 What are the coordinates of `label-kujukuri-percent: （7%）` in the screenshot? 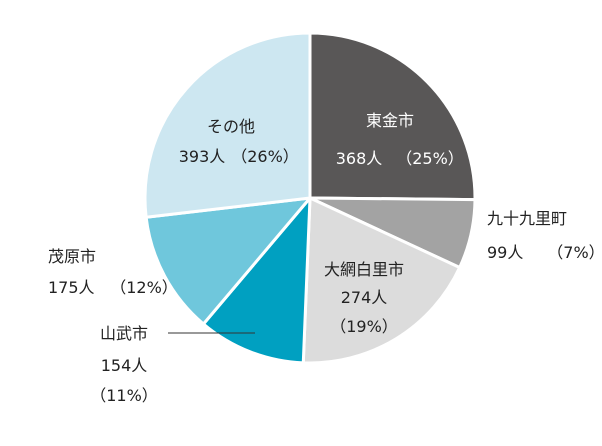 It's located at (574, 252).